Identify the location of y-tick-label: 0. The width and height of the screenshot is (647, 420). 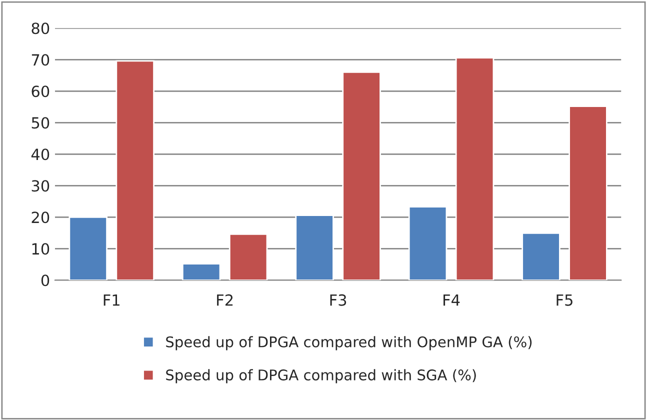
(45, 280).